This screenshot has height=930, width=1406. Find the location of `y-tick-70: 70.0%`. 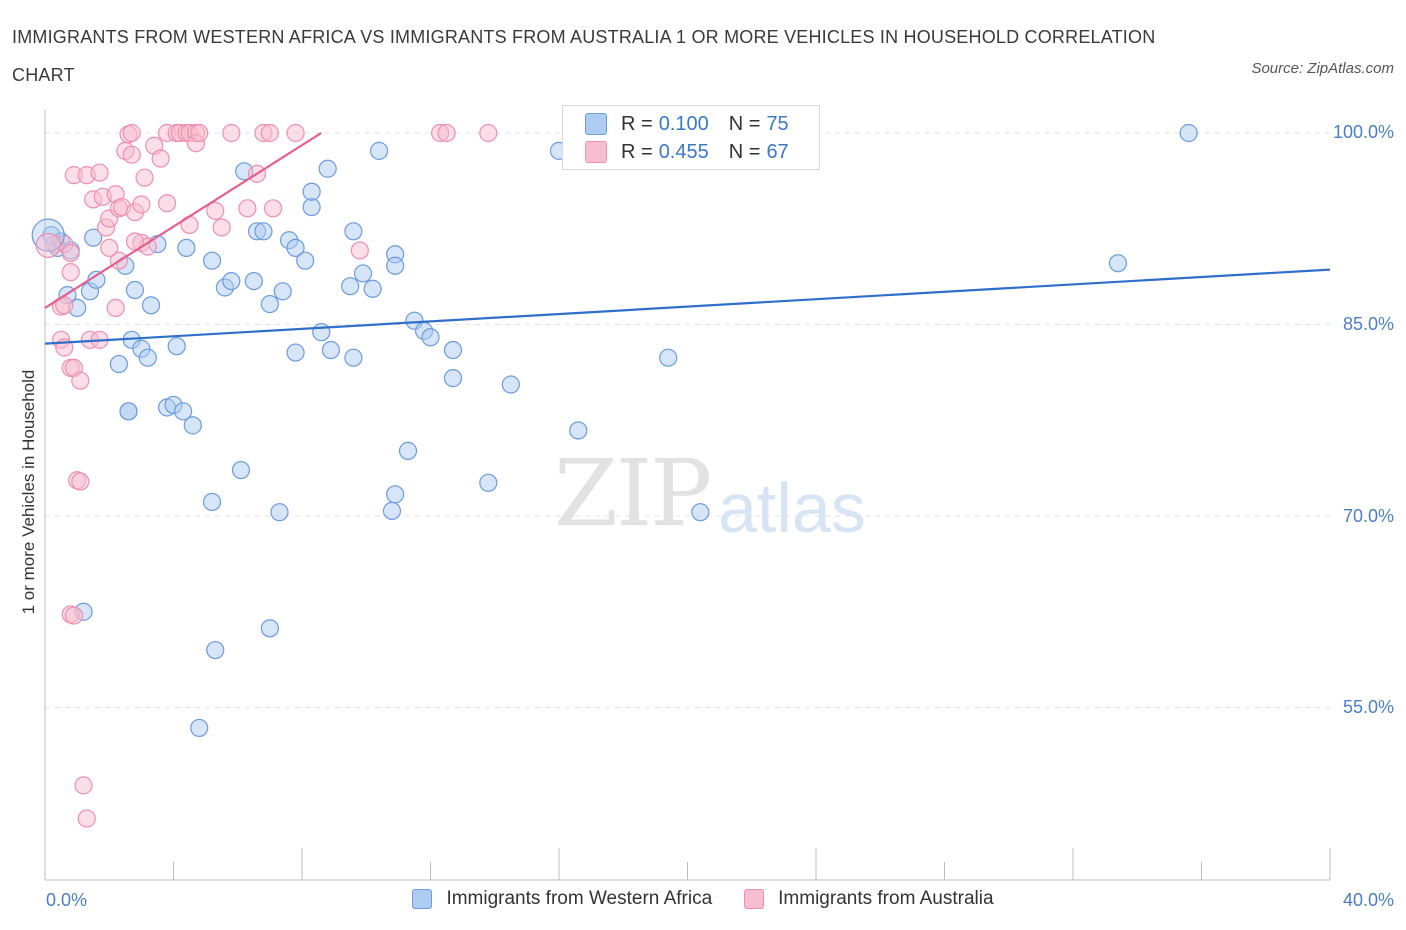

y-tick-70: 70.0% is located at coordinates (1368, 516).